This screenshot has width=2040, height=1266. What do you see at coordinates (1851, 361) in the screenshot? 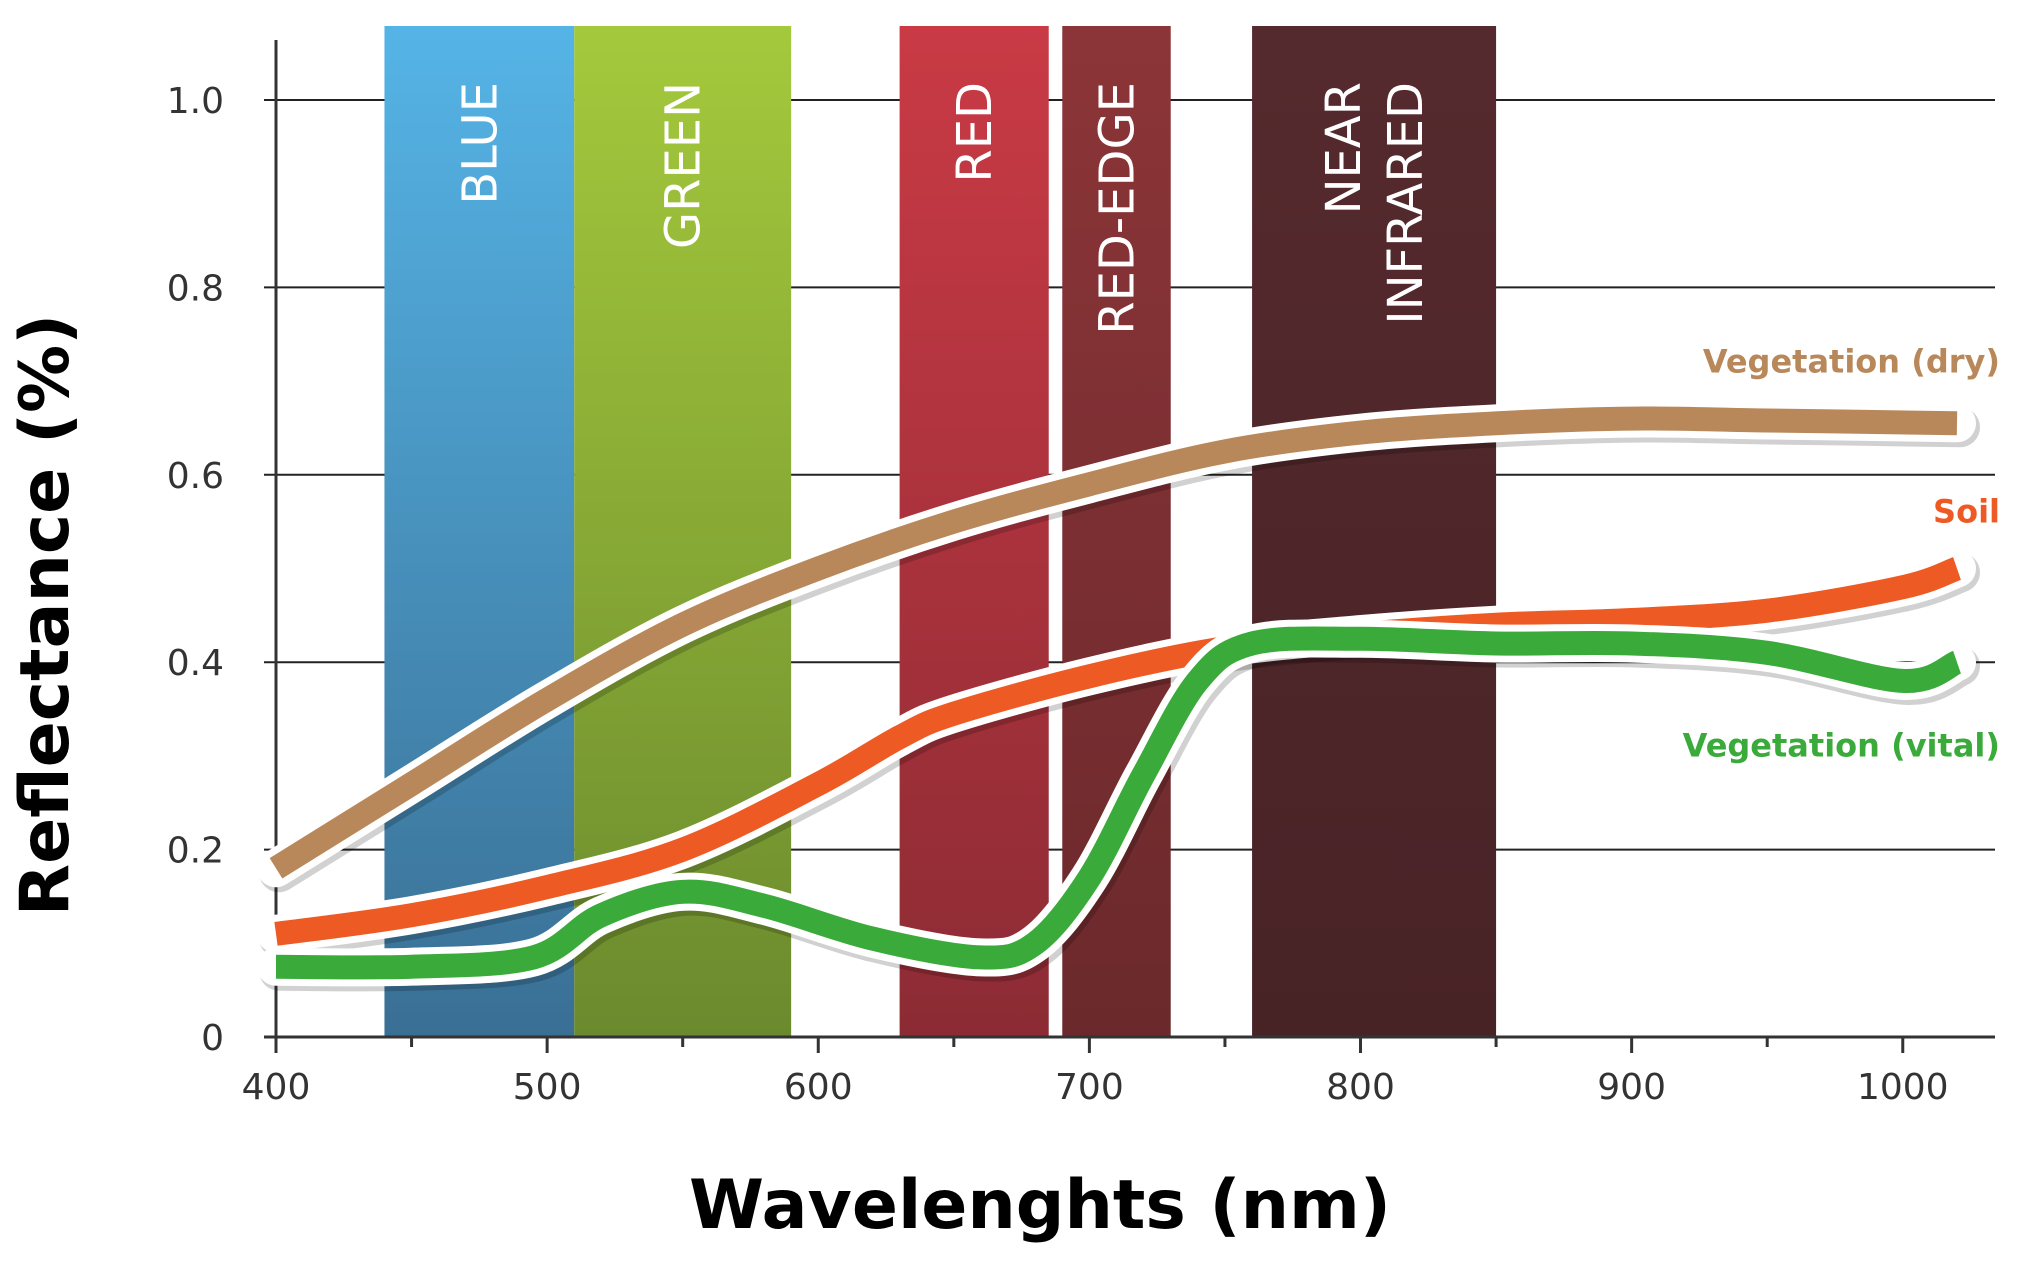
I see `legend-label-vegetation-dry: Vegetation (dry)` at bounding box center [1851, 361].